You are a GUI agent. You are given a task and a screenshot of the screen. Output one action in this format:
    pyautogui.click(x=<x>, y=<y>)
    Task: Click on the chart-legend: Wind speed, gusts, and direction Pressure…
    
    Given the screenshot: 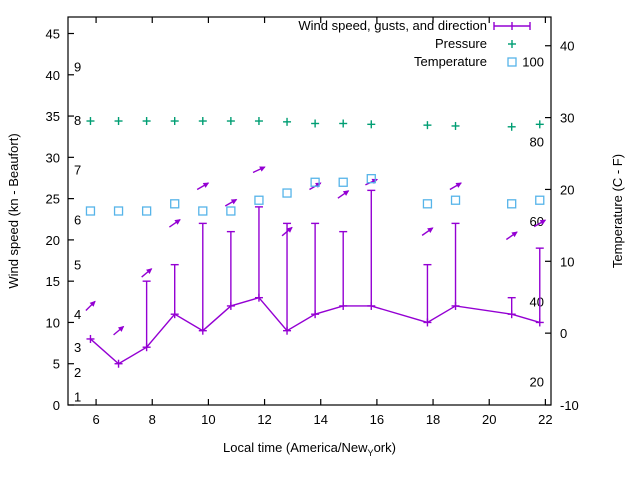 What is the action you would take?
    pyautogui.click(x=414, y=43)
    